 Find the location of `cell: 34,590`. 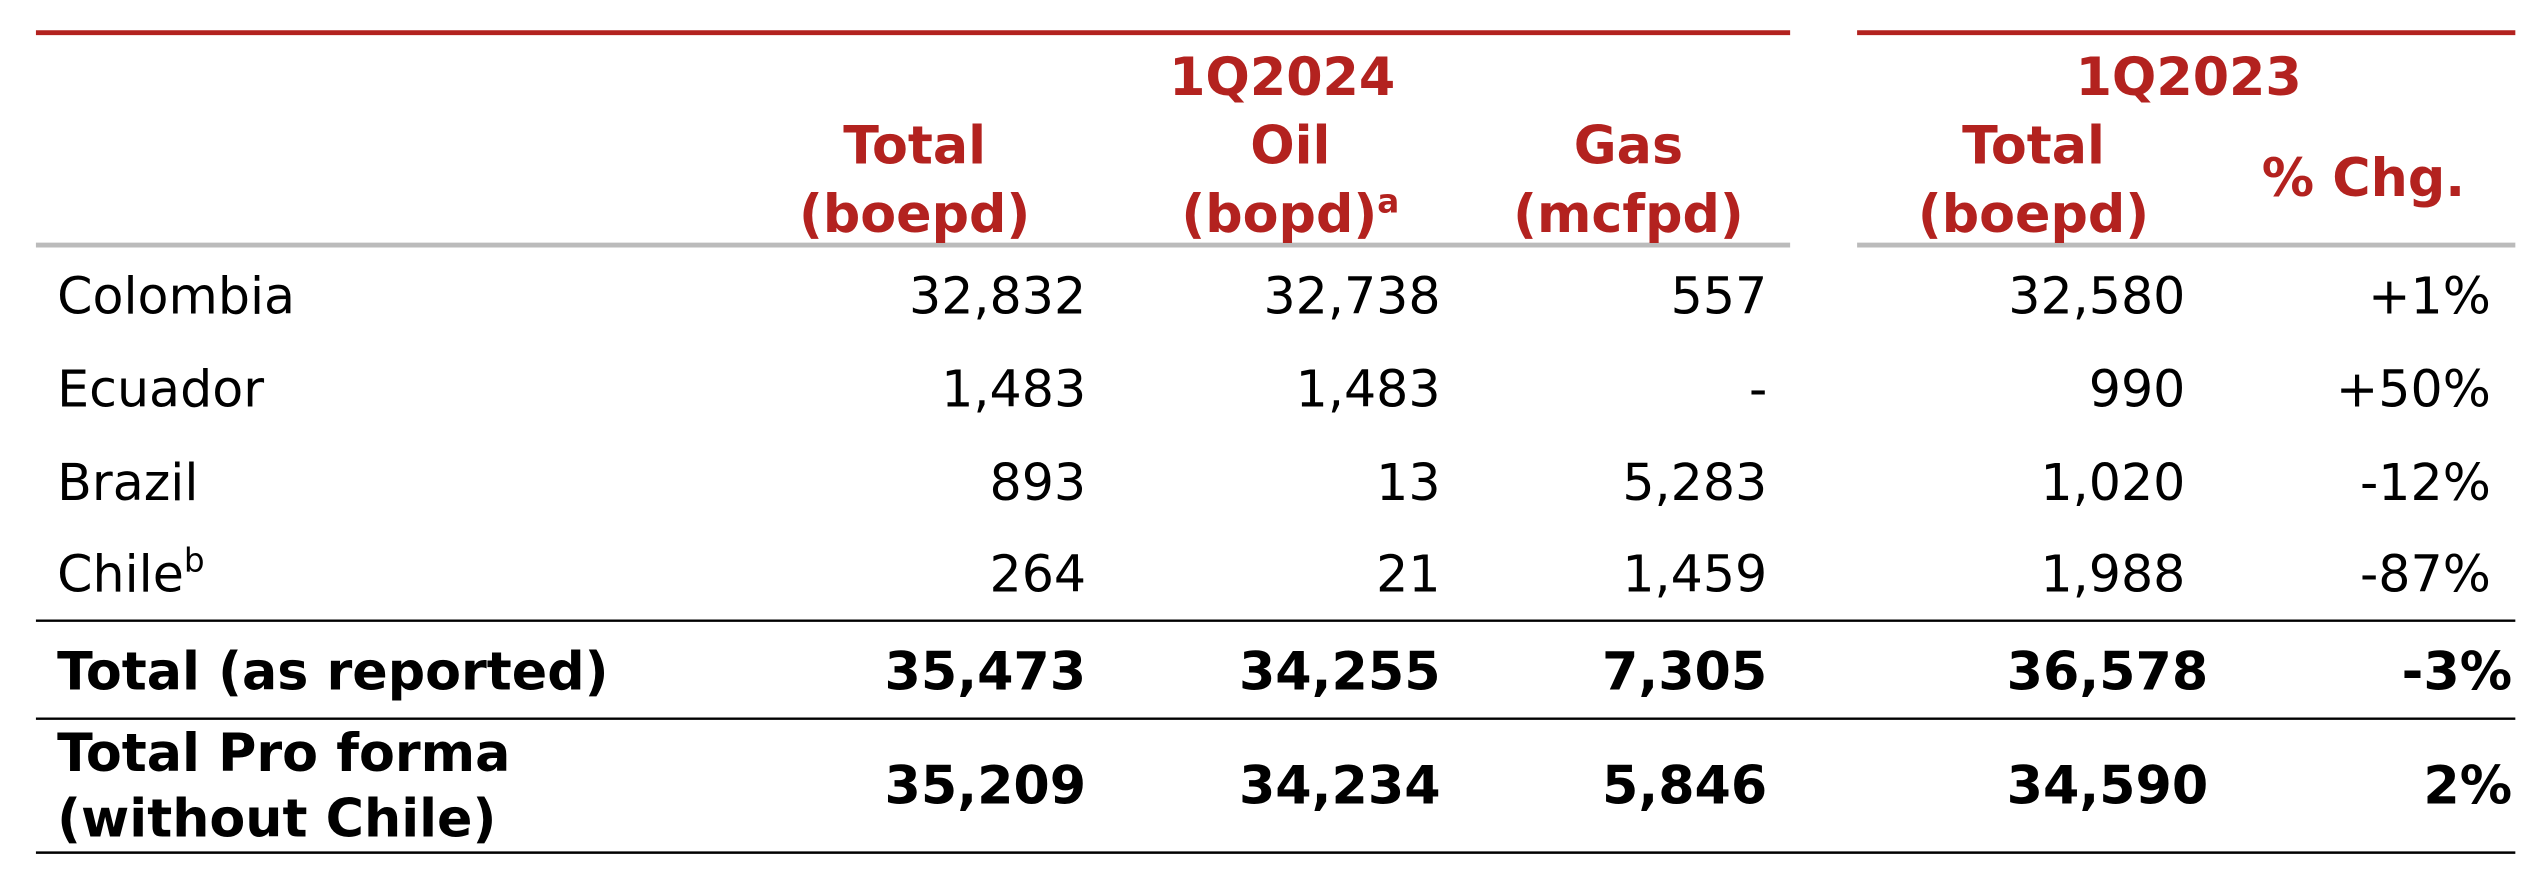

cell: 34,590 is located at coordinates (2108, 786).